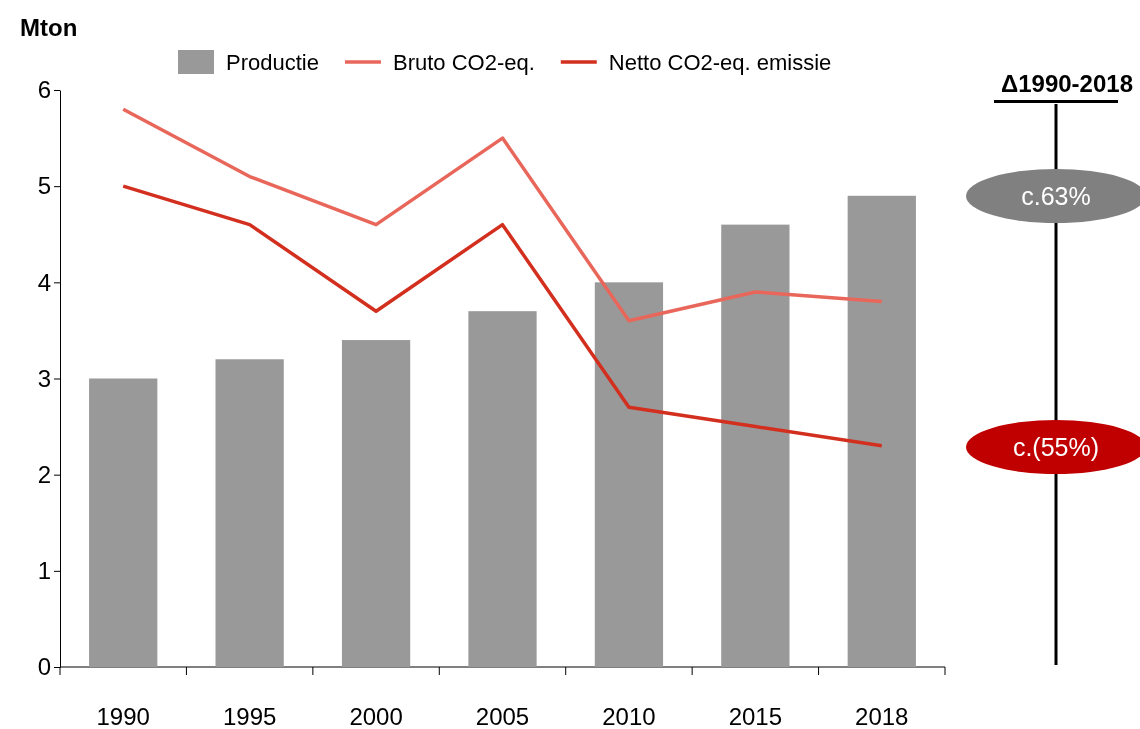  What do you see at coordinates (1056, 447) in the screenshot?
I see `text: c.(55%)` at bounding box center [1056, 447].